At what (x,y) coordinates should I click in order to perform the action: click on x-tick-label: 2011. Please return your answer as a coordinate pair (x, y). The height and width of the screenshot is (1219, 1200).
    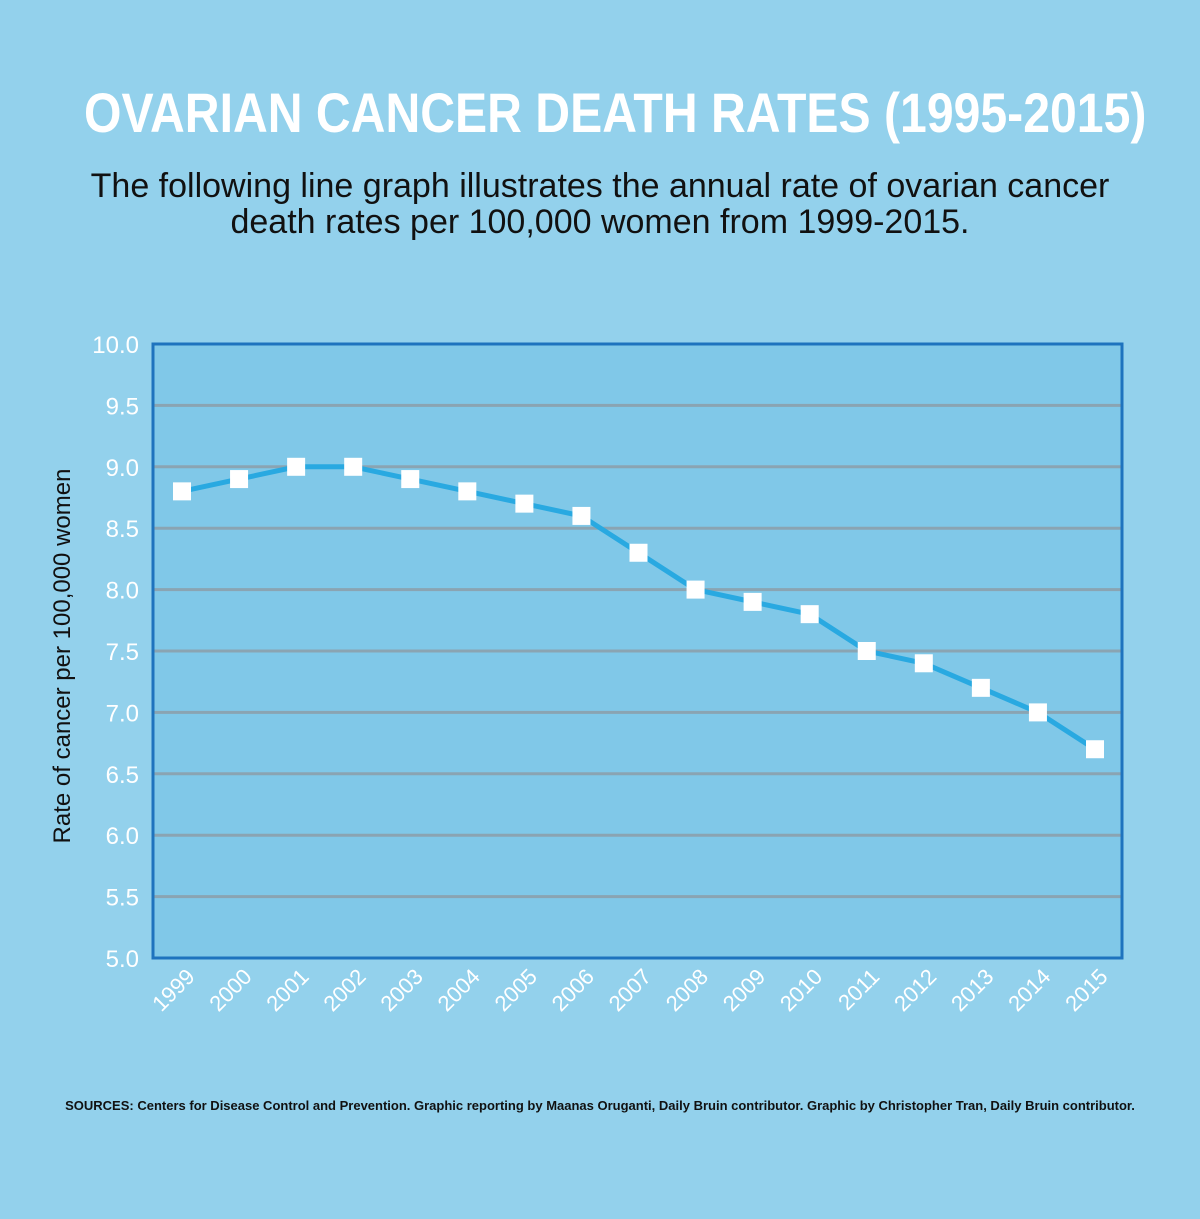
    Looking at the image, I should click on (858, 989).